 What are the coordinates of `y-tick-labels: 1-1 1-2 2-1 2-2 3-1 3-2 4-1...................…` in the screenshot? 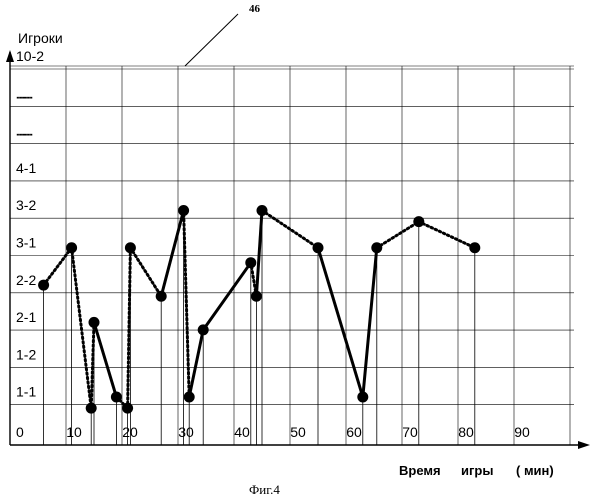 It's located at (30, 224).